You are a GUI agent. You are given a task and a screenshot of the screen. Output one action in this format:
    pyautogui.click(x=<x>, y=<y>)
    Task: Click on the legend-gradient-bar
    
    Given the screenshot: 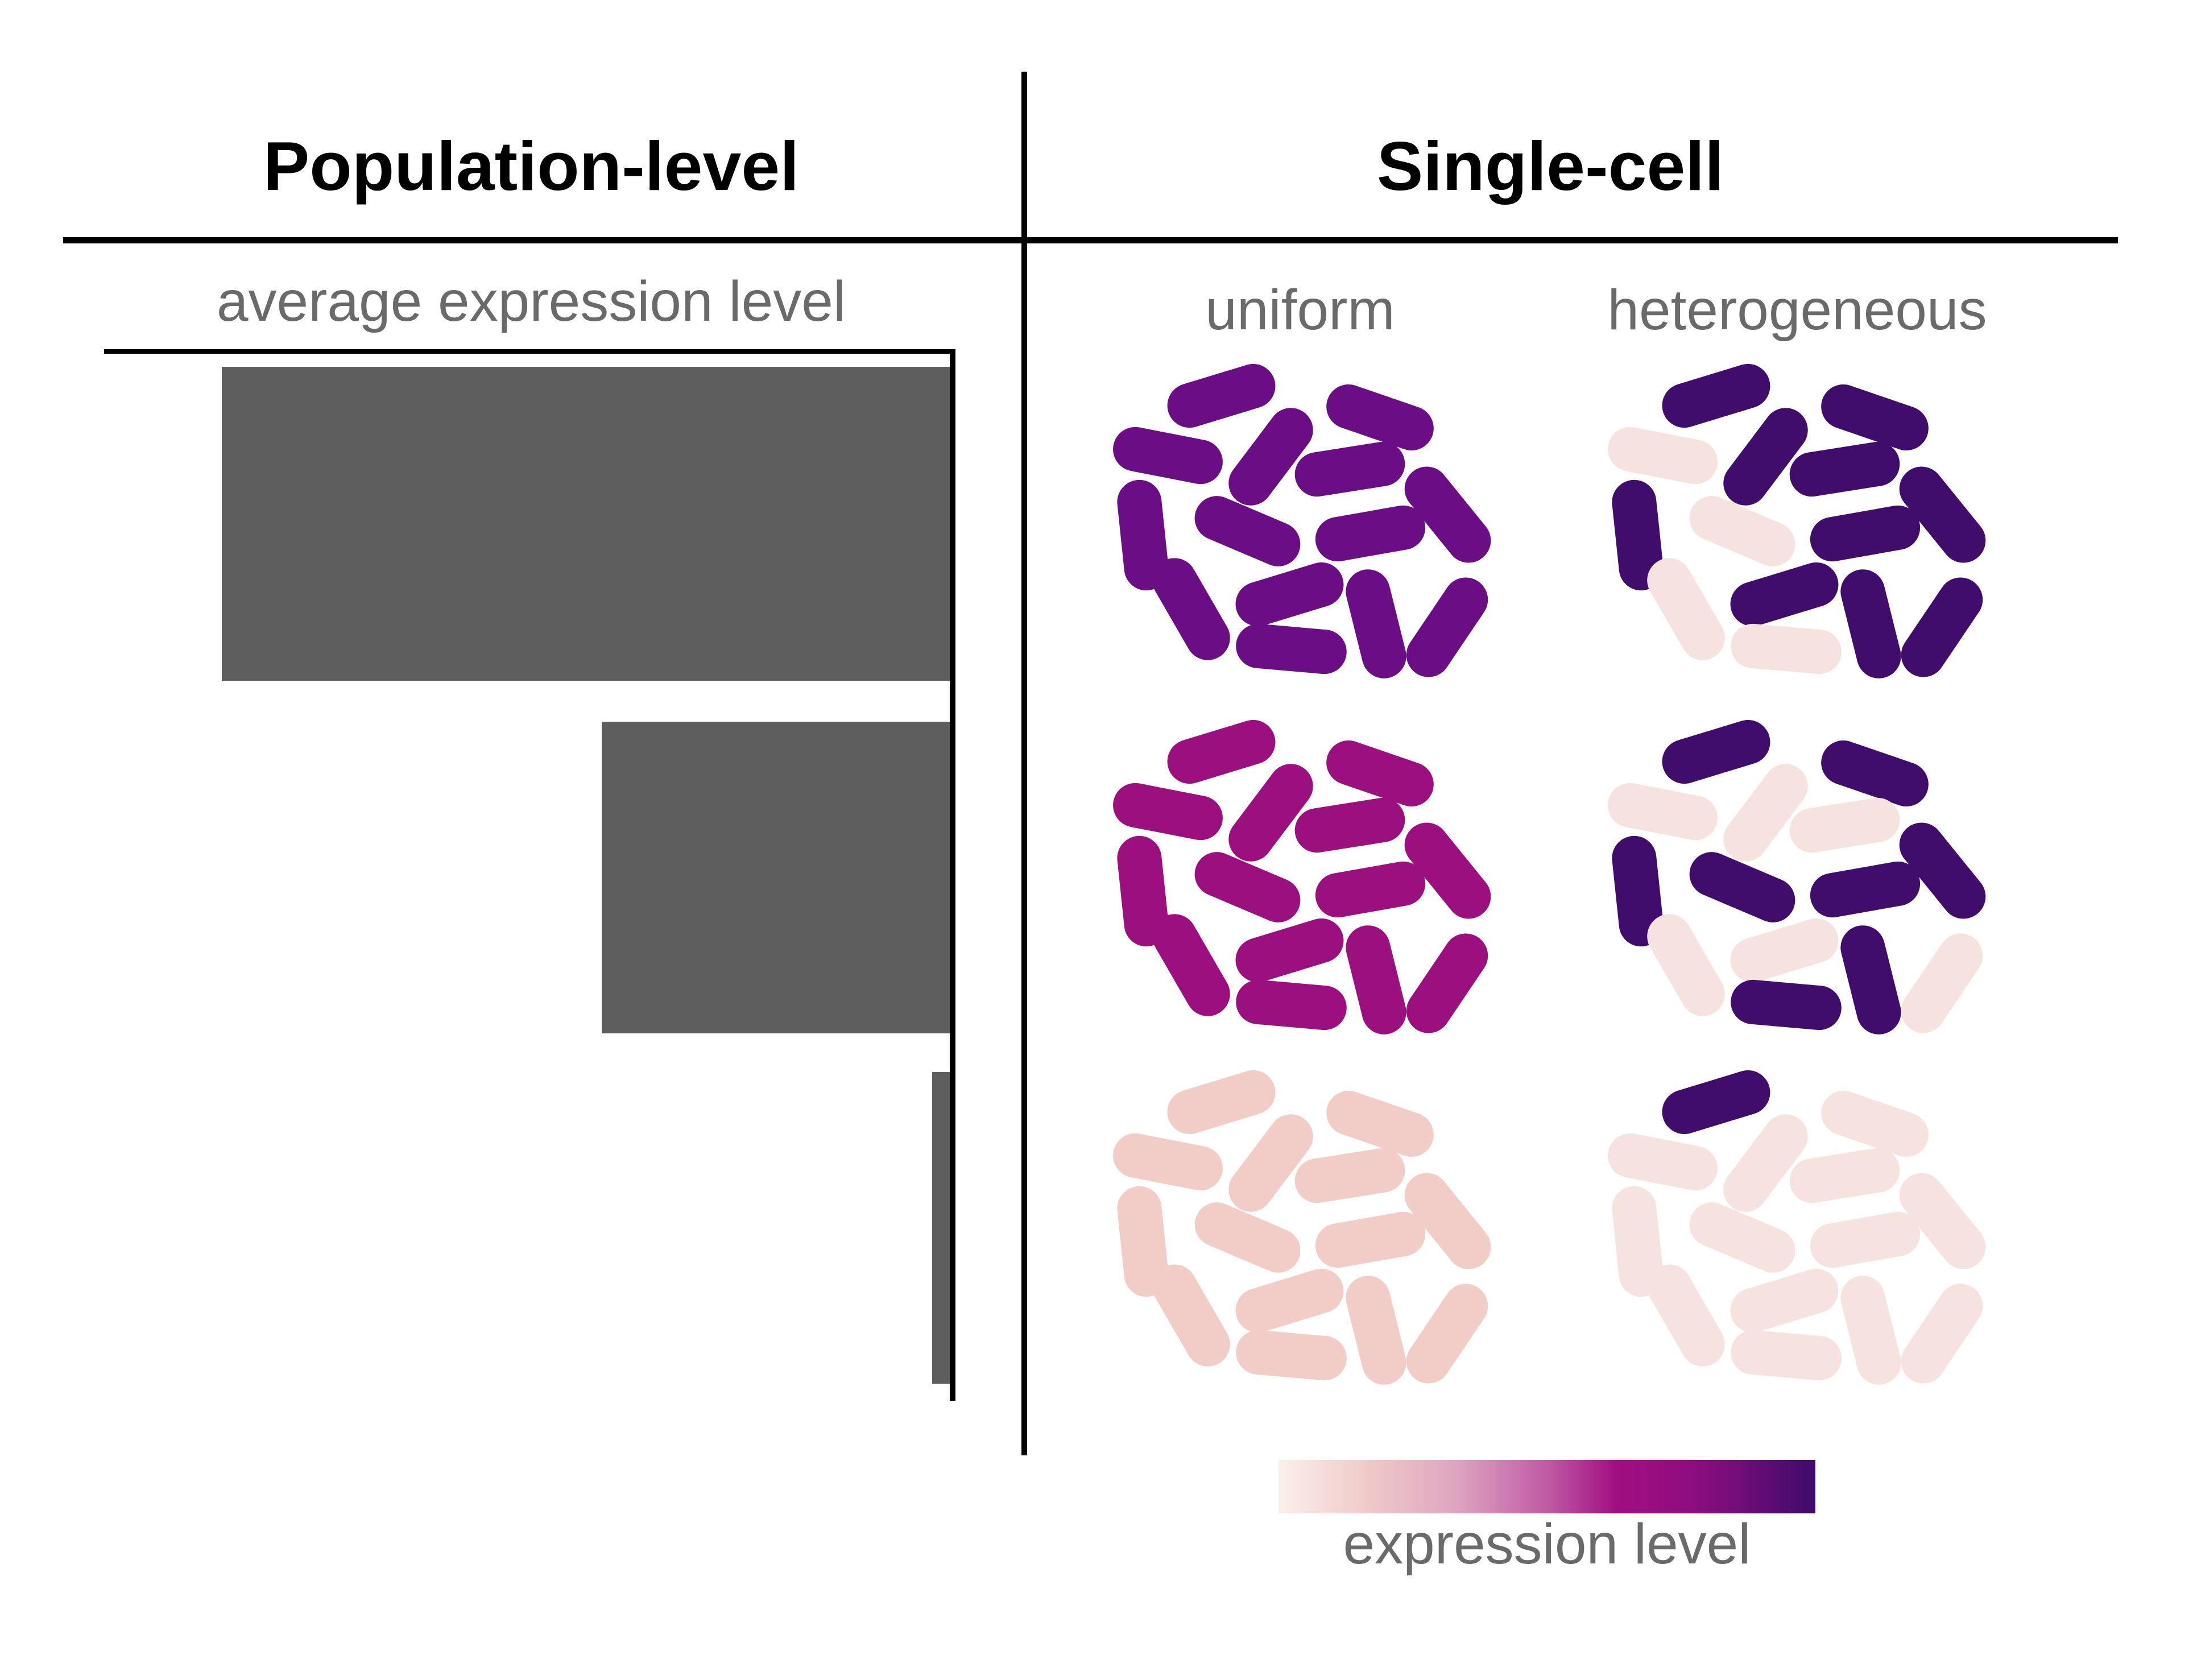 What is the action you would take?
    pyautogui.click(x=1547, y=1486)
    